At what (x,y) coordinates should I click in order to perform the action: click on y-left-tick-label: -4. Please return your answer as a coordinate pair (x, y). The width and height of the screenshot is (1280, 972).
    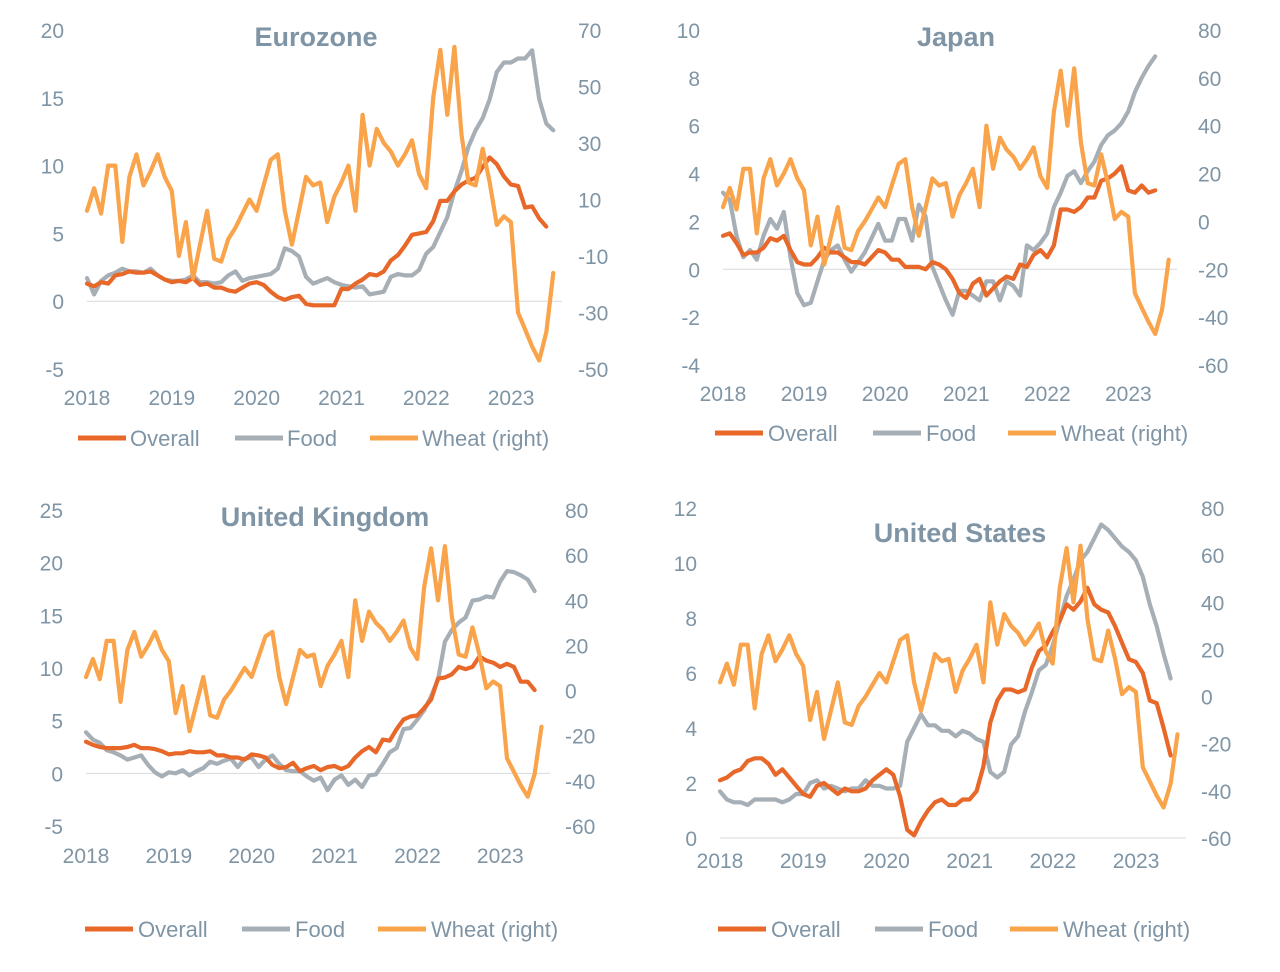
    Looking at the image, I should click on (690, 366).